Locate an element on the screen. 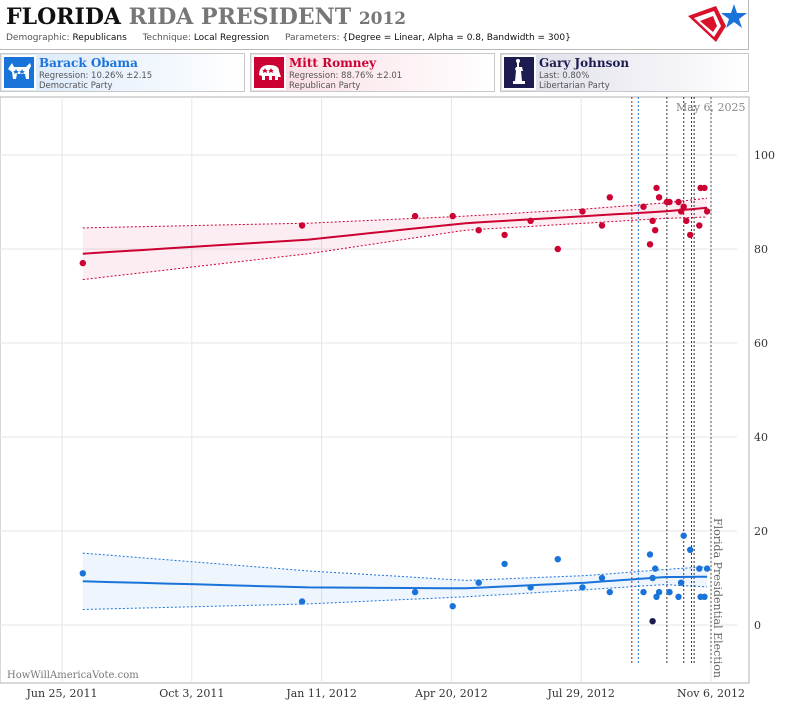 This screenshot has height=704, width=789. y-tick-label: 60 is located at coordinates (761, 343).